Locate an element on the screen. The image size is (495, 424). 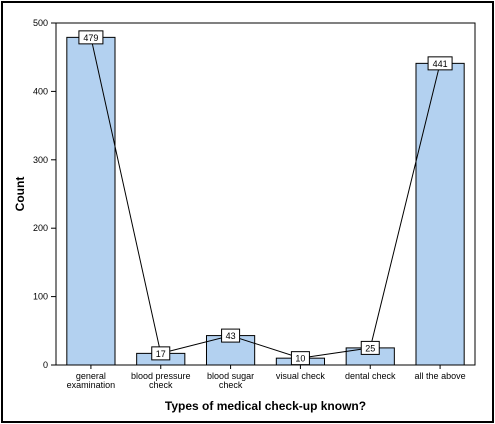
data-label: 17 is located at coordinates (161, 354).